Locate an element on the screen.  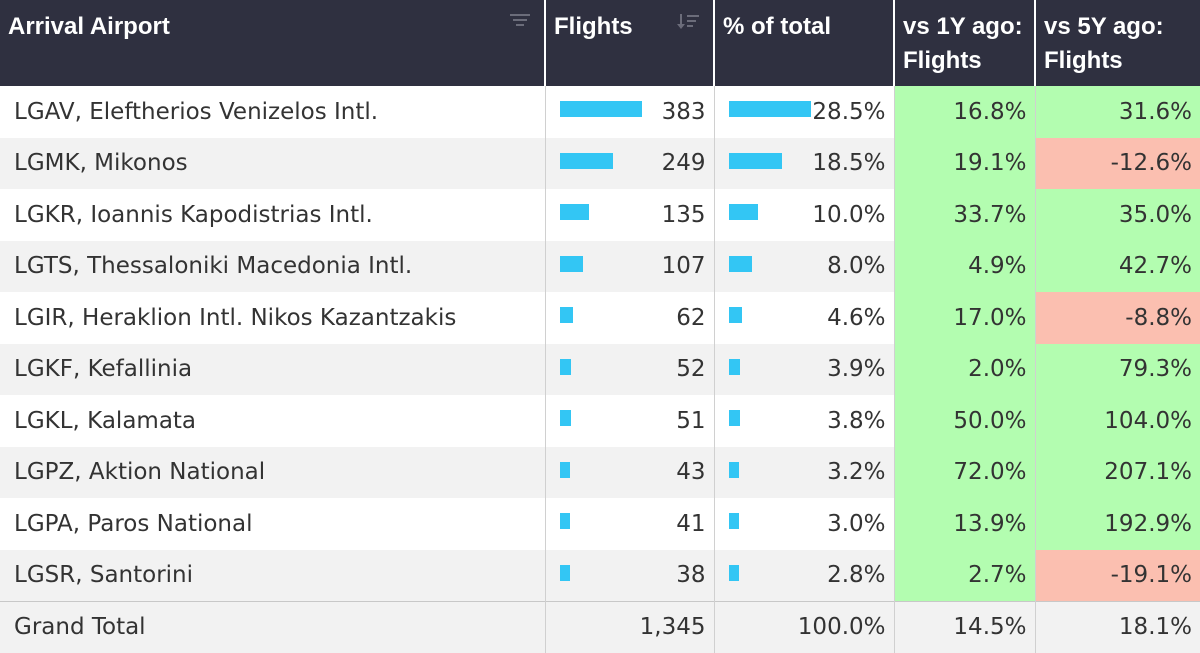
pct-value: 28.5% is located at coordinates (849, 111).